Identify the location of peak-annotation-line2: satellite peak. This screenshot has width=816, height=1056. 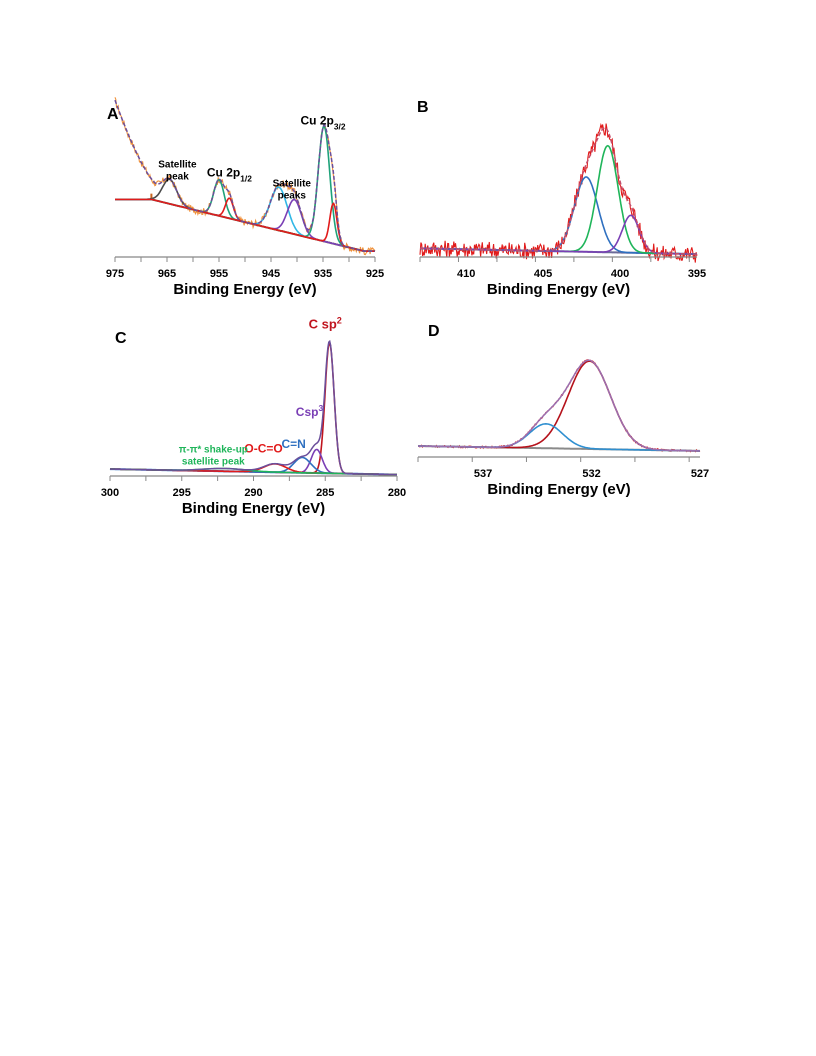
(213, 461).